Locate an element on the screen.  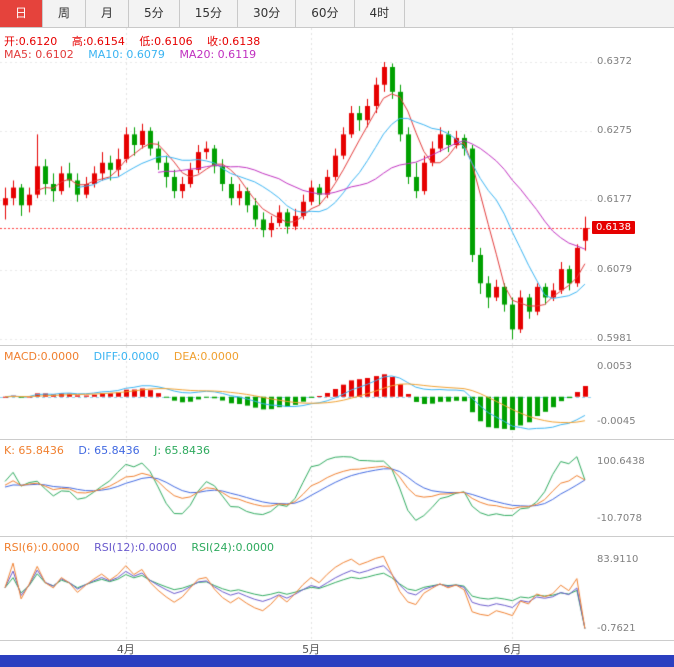
x-axis-label: 6月 is located at coordinates (512, 649).